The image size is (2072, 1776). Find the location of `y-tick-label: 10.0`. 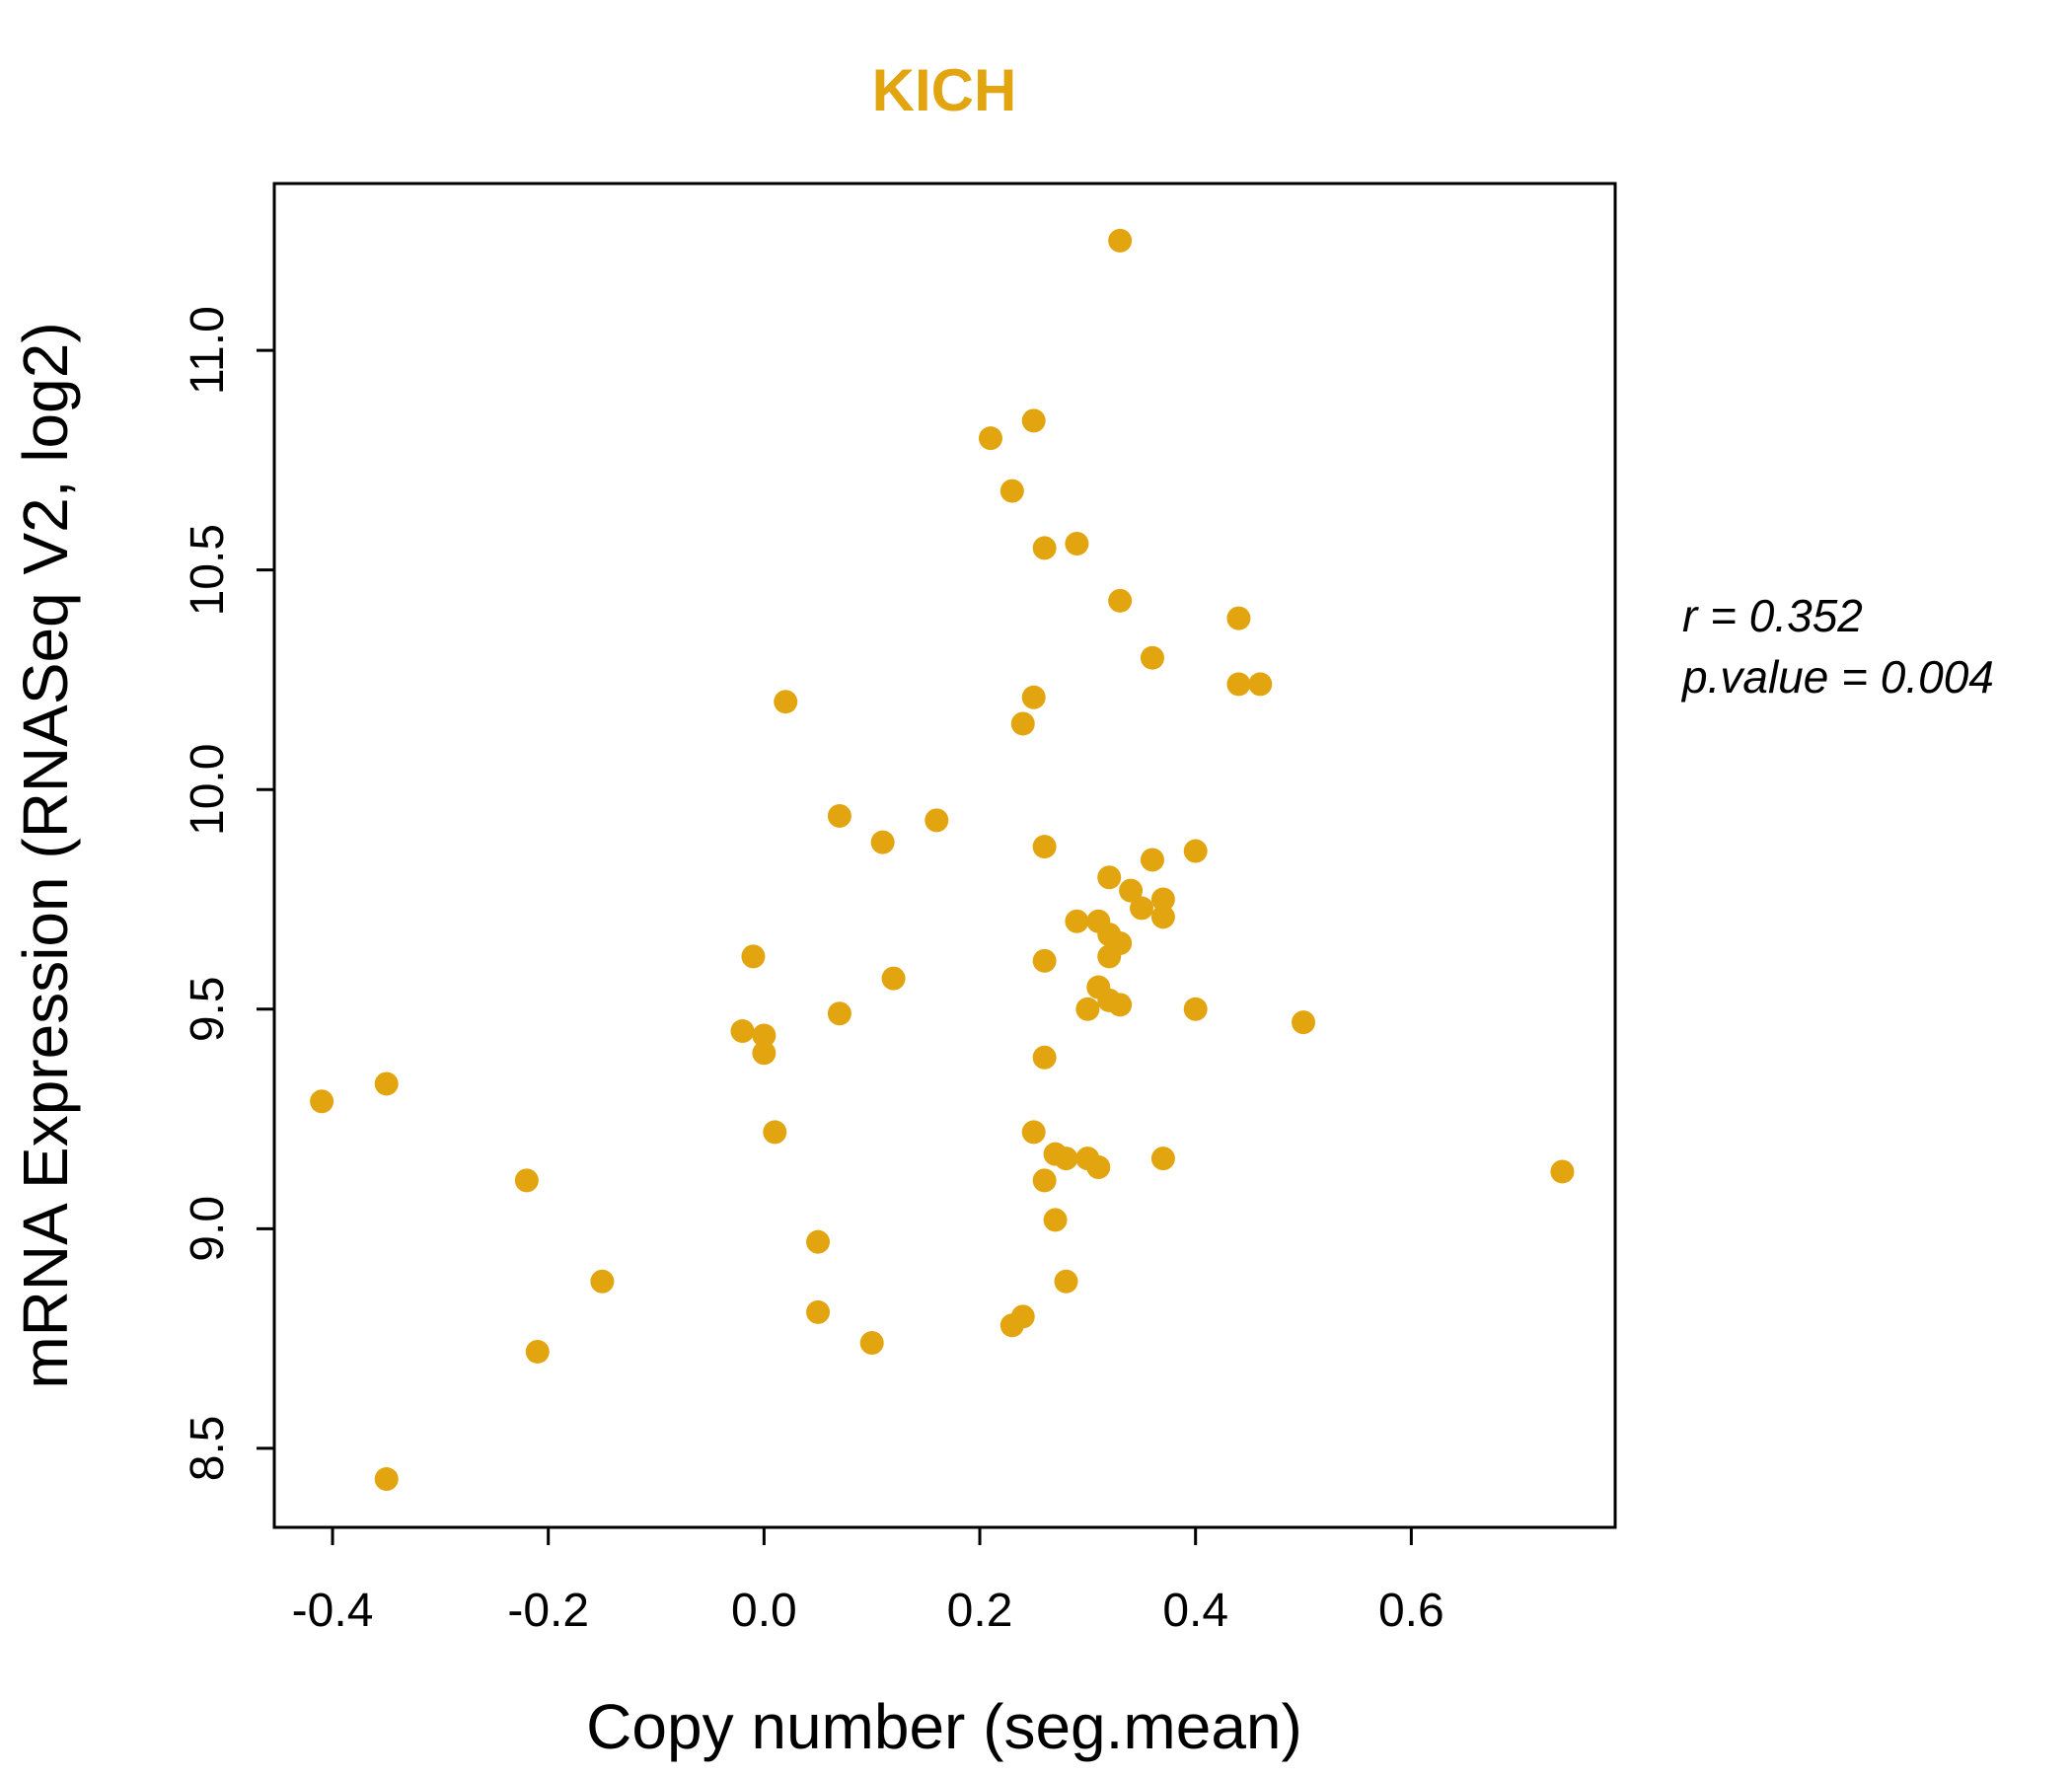

y-tick-label: 10.0 is located at coordinates (208, 790).